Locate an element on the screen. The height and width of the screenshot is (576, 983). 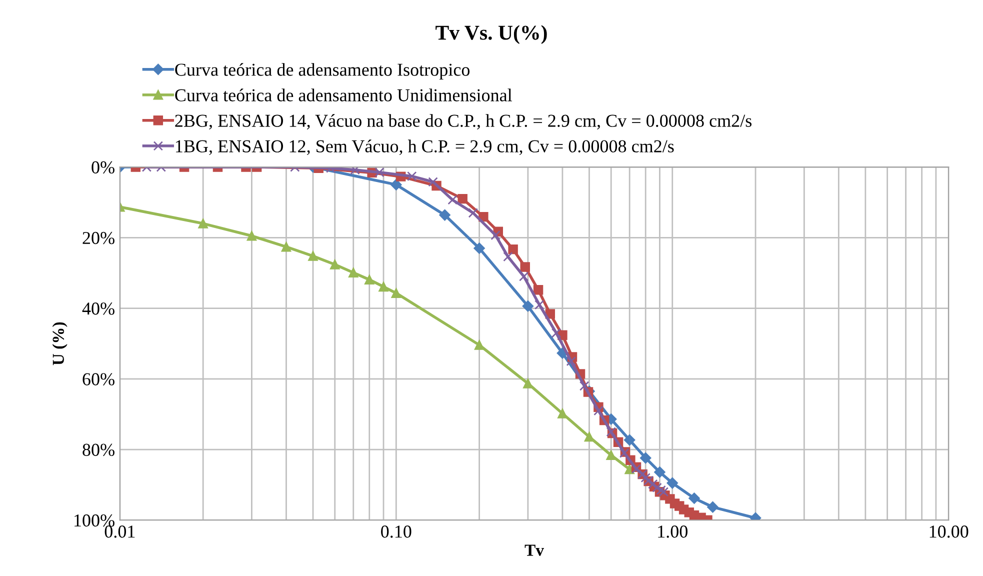
y-tick-label: 80% is located at coordinates (98, 450).